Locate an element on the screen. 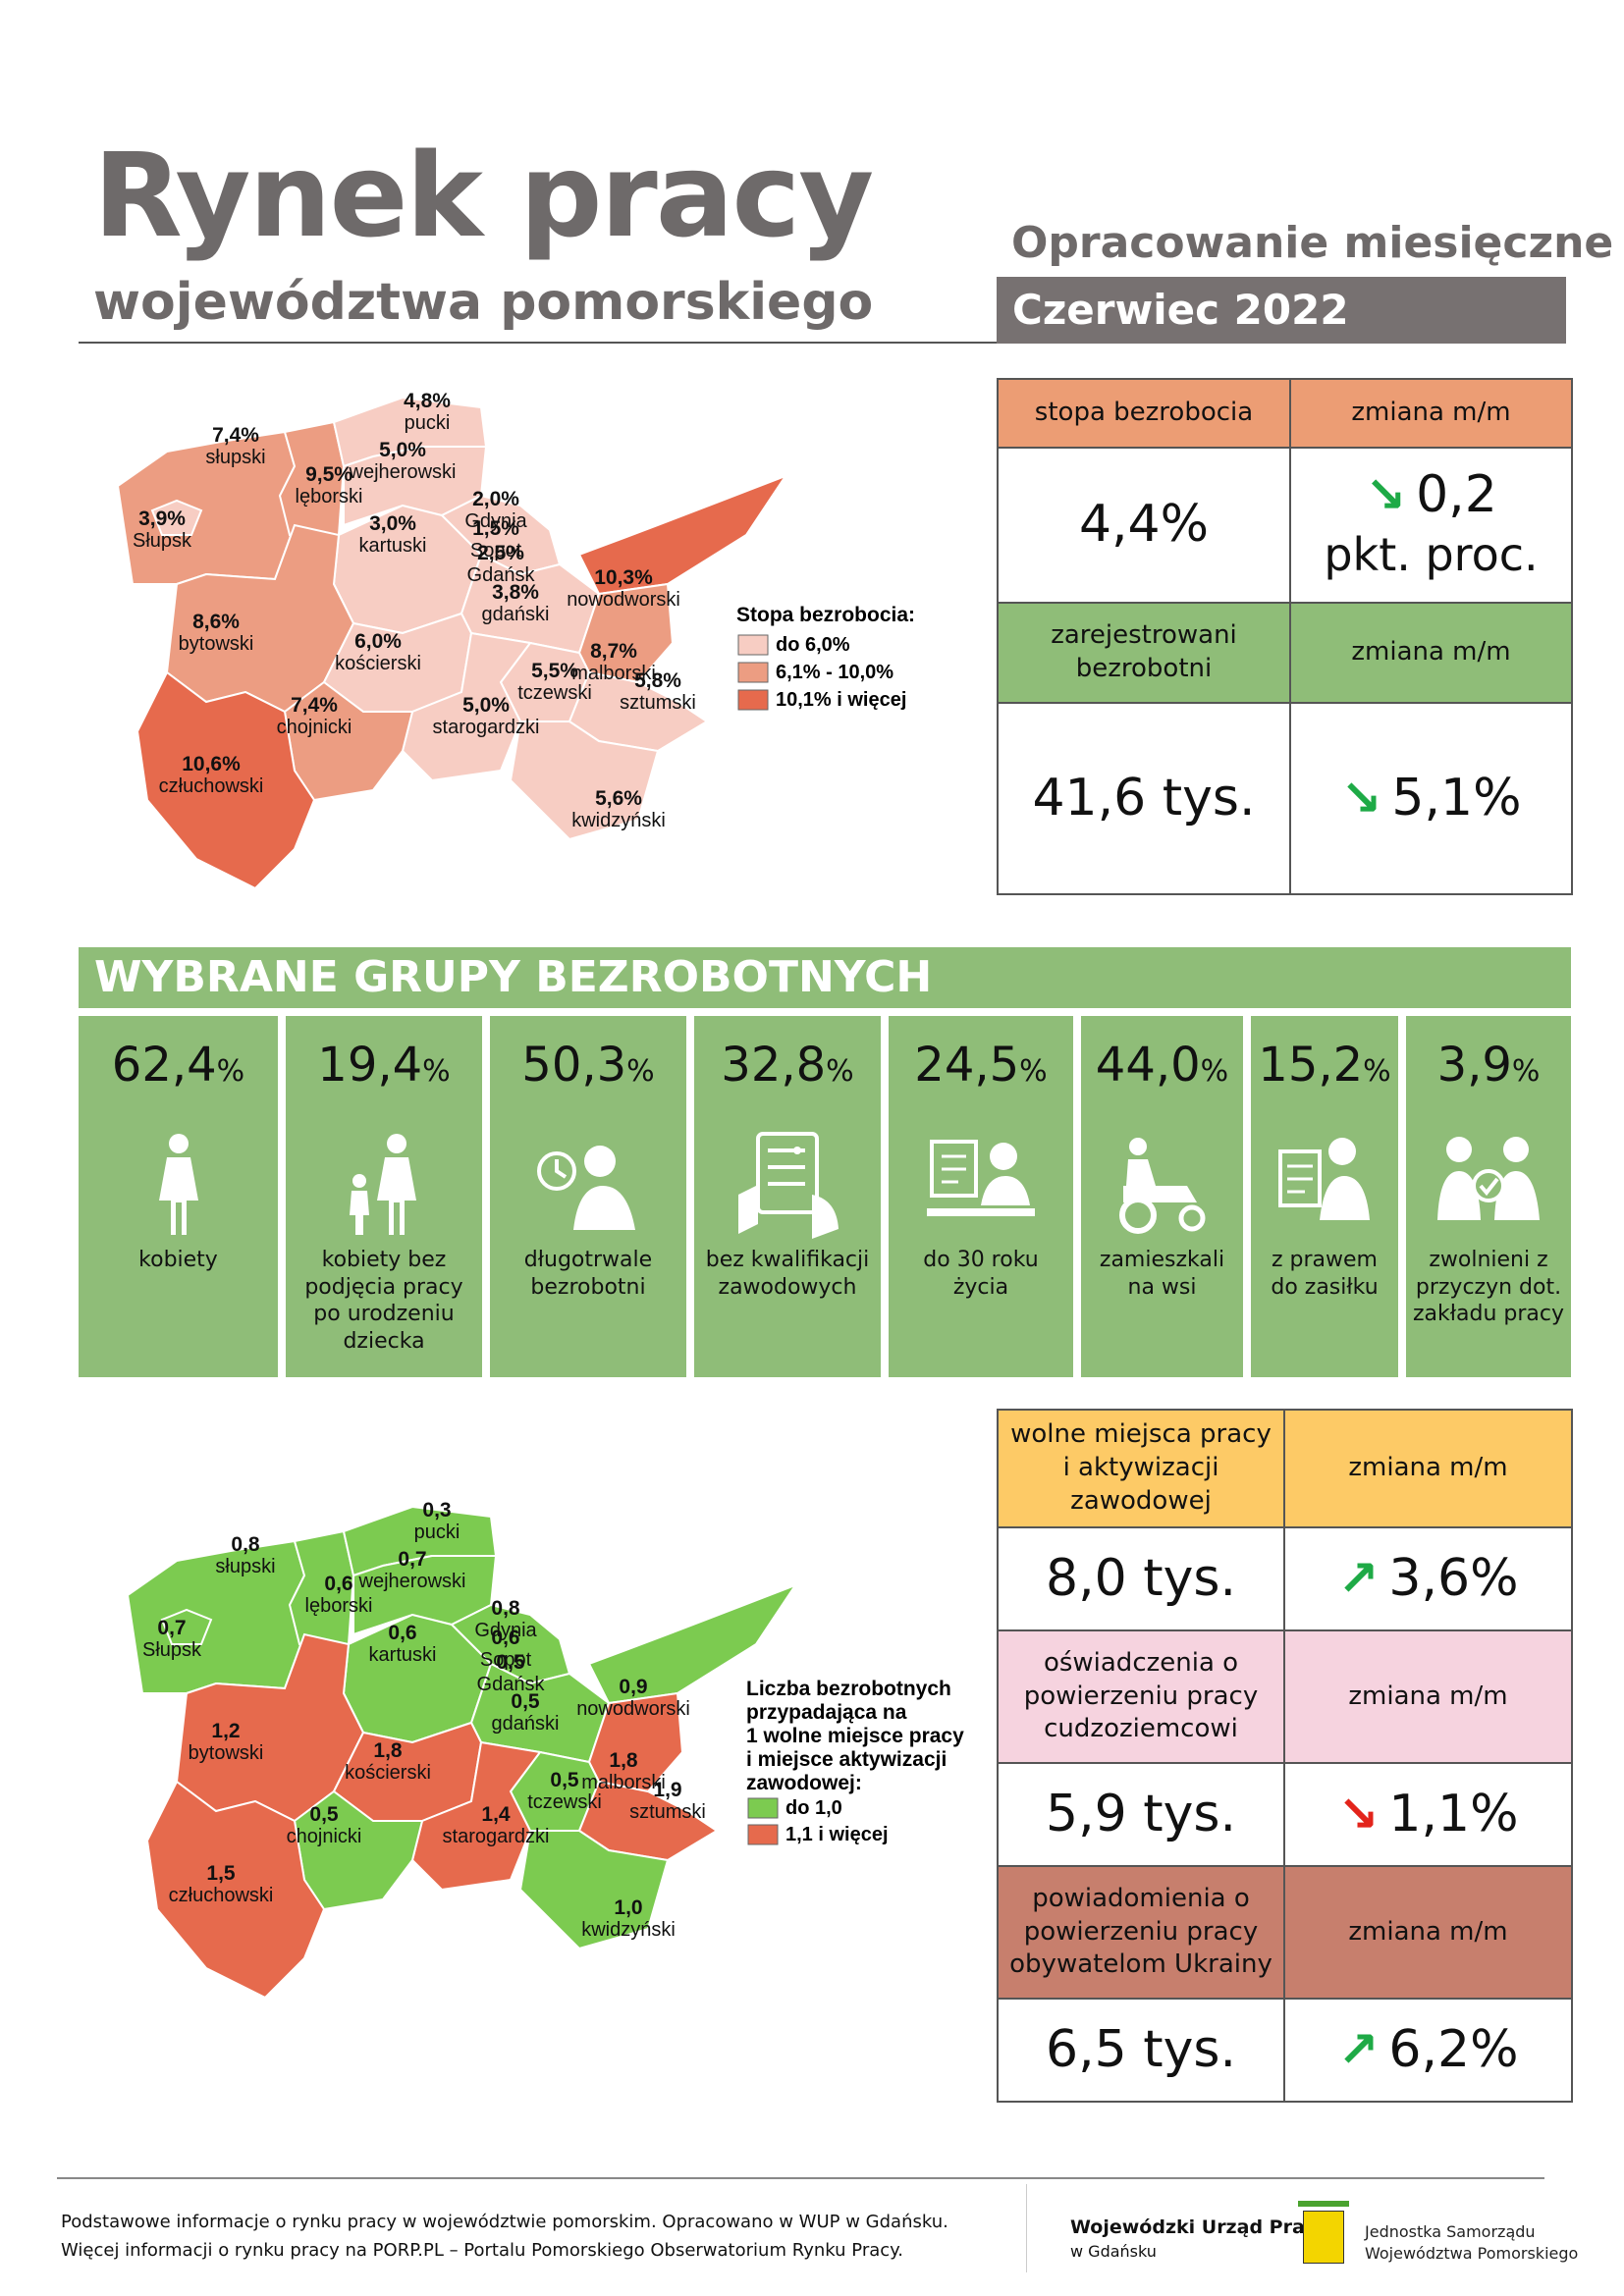  group-card: 62,4% kobiety is located at coordinates (178, 1196).